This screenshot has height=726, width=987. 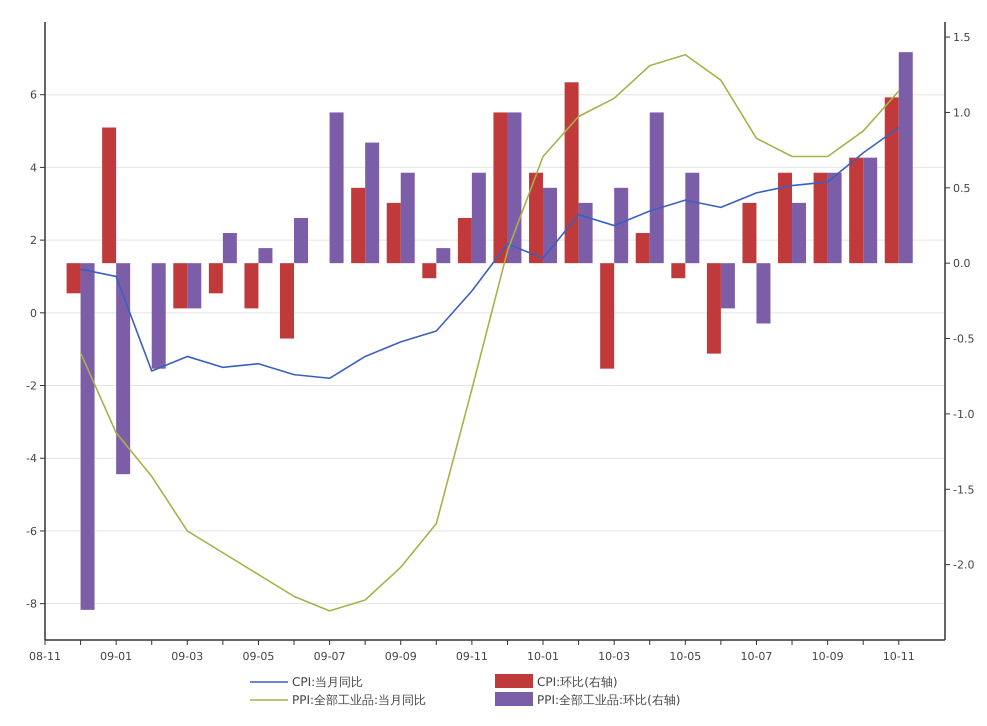 What do you see at coordinates (543, 656) in the screenshot?
I see `x-tick-label: 10-01` at bounding box center [543, 656].